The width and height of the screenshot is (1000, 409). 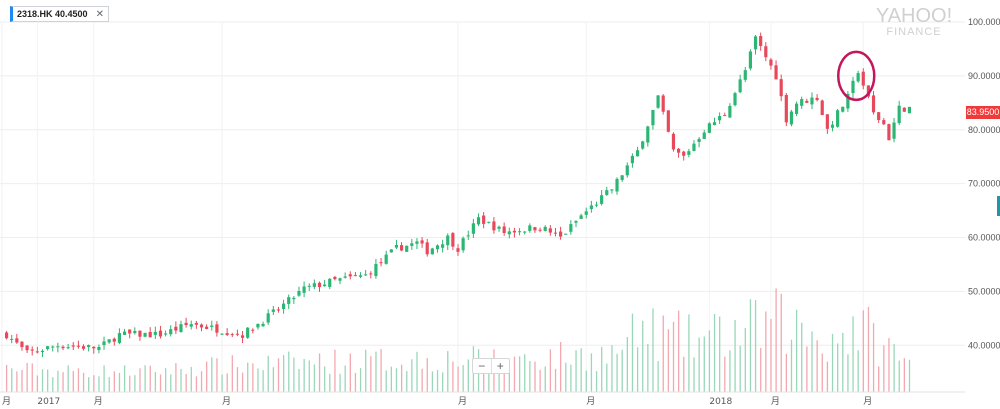 I want to click on close-icon: ✕, so click(x=99, y=14).